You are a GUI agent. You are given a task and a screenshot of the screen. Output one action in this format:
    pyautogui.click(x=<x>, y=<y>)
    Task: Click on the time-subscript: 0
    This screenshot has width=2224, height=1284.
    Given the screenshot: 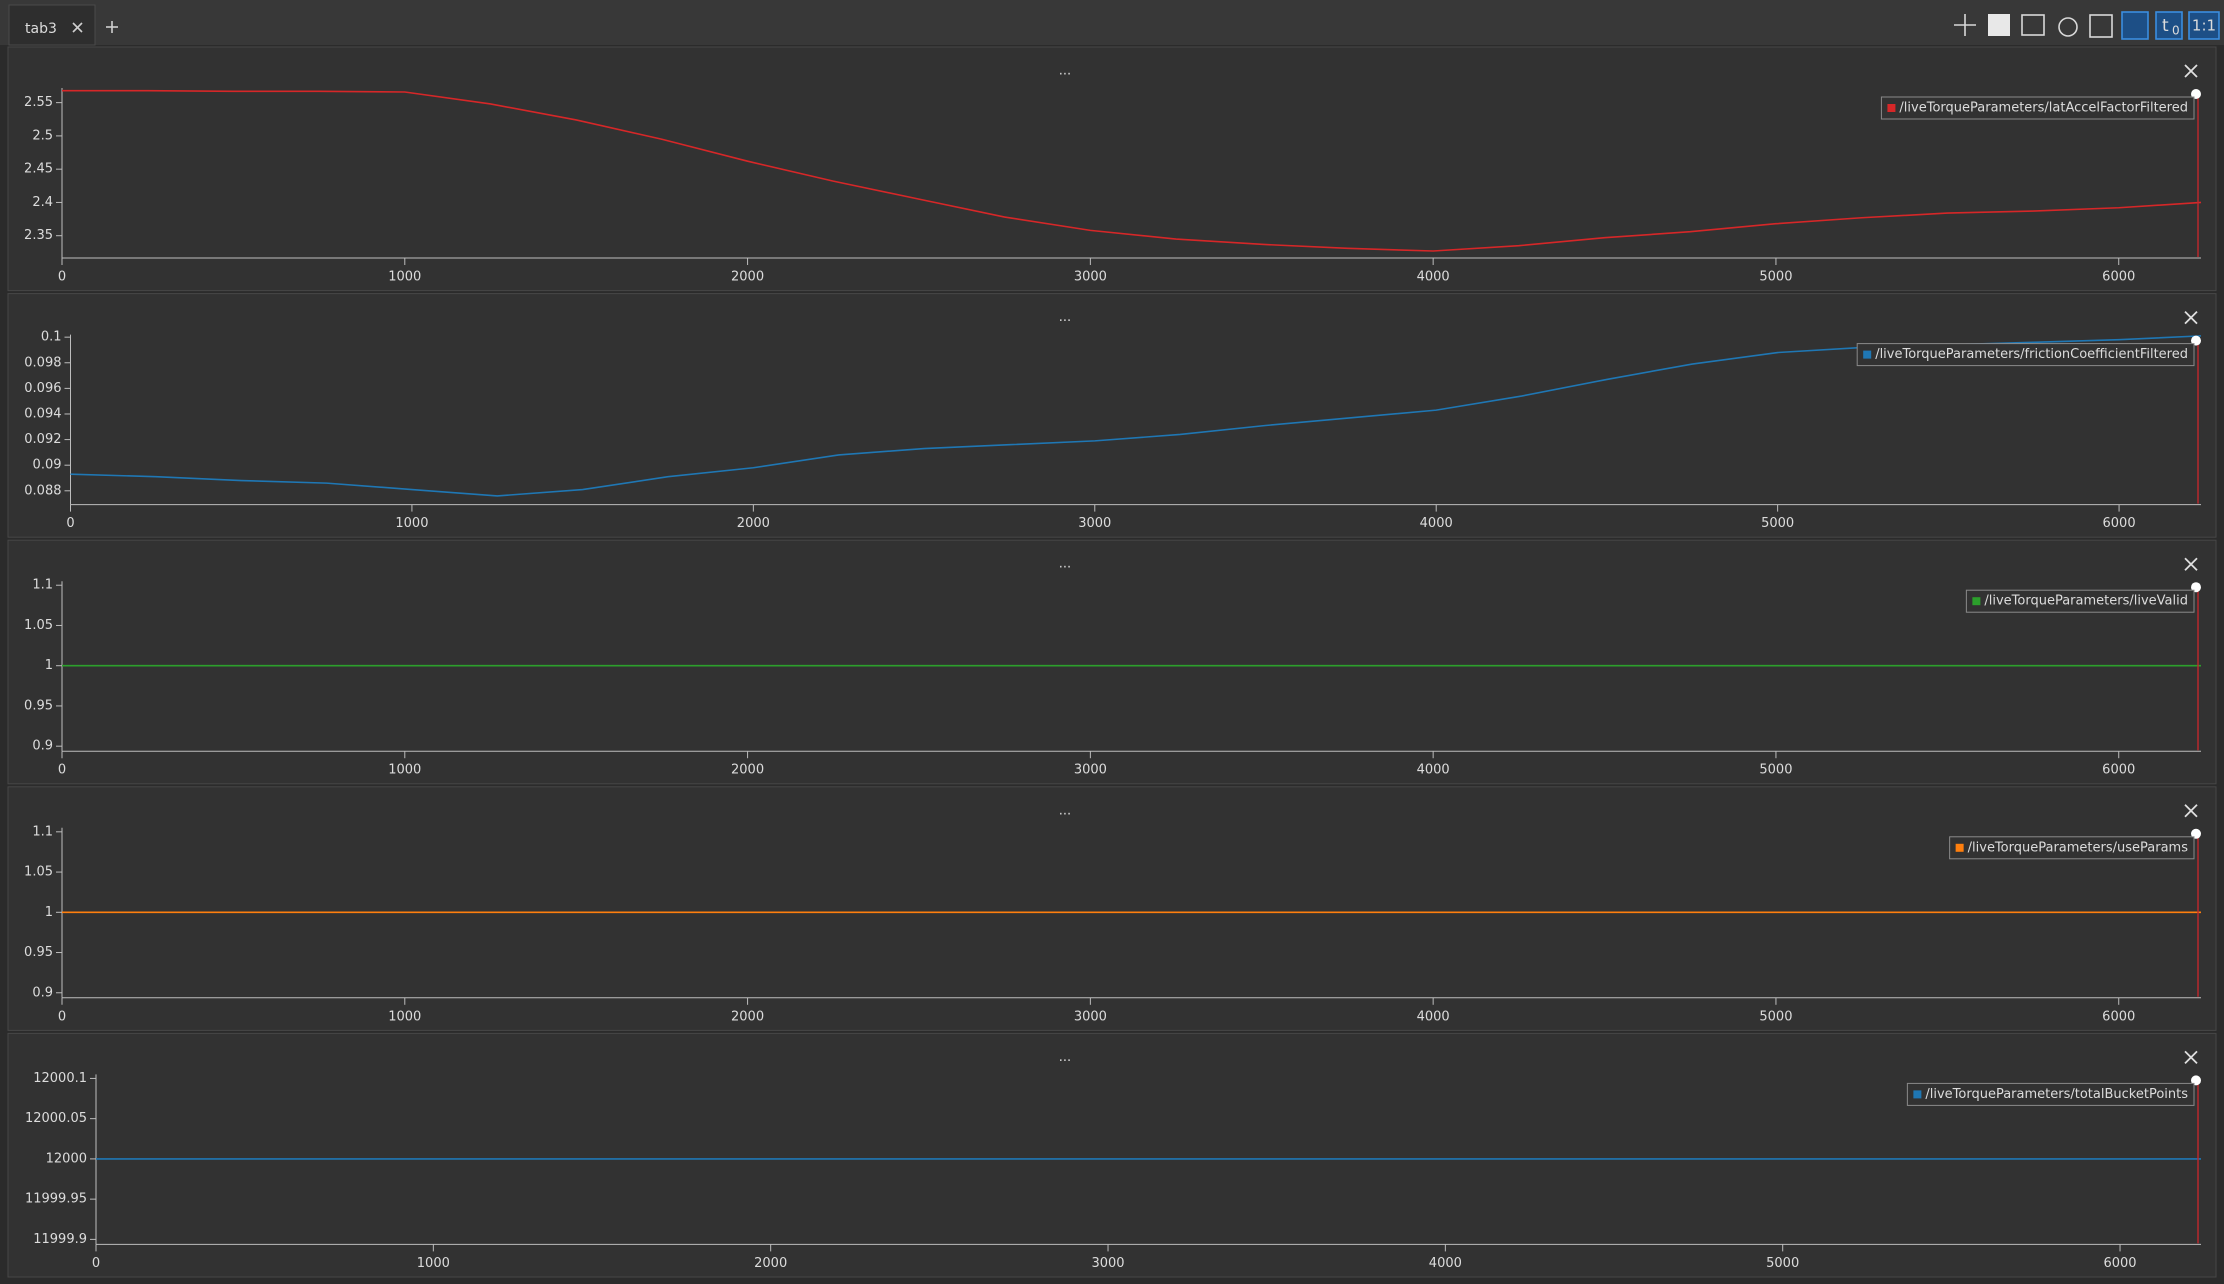 What is the action you would take?
    pyautogui.click(x=2176, y=31)
    